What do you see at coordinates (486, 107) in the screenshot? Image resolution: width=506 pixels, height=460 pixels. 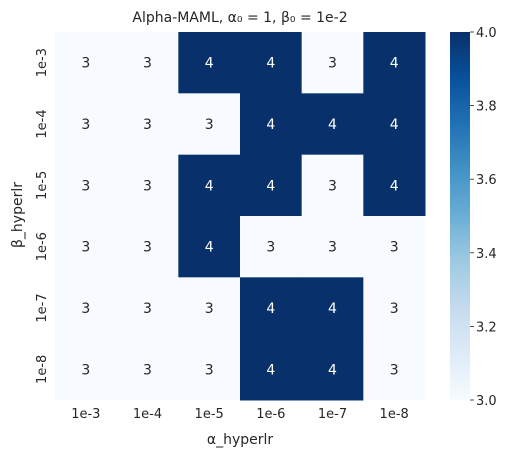 I see `colorbar-tick-label: 3.8` at bounding box center [486, 107].